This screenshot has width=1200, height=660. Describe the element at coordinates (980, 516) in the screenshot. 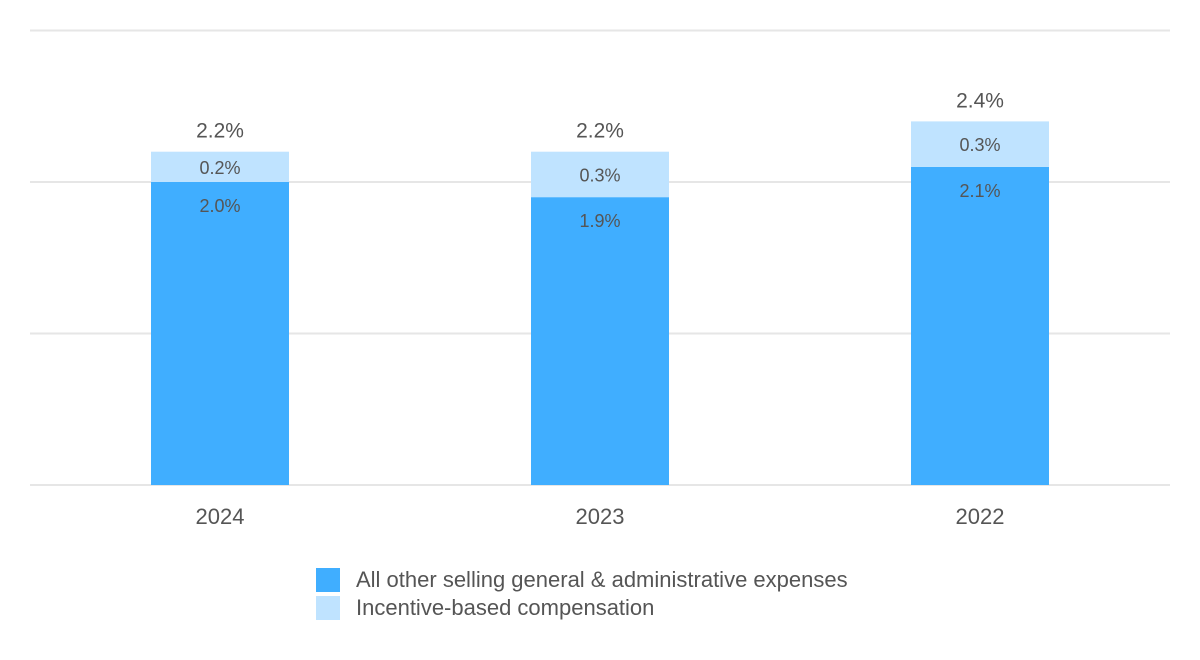

I see `x-tick-label: 2022` at that location.